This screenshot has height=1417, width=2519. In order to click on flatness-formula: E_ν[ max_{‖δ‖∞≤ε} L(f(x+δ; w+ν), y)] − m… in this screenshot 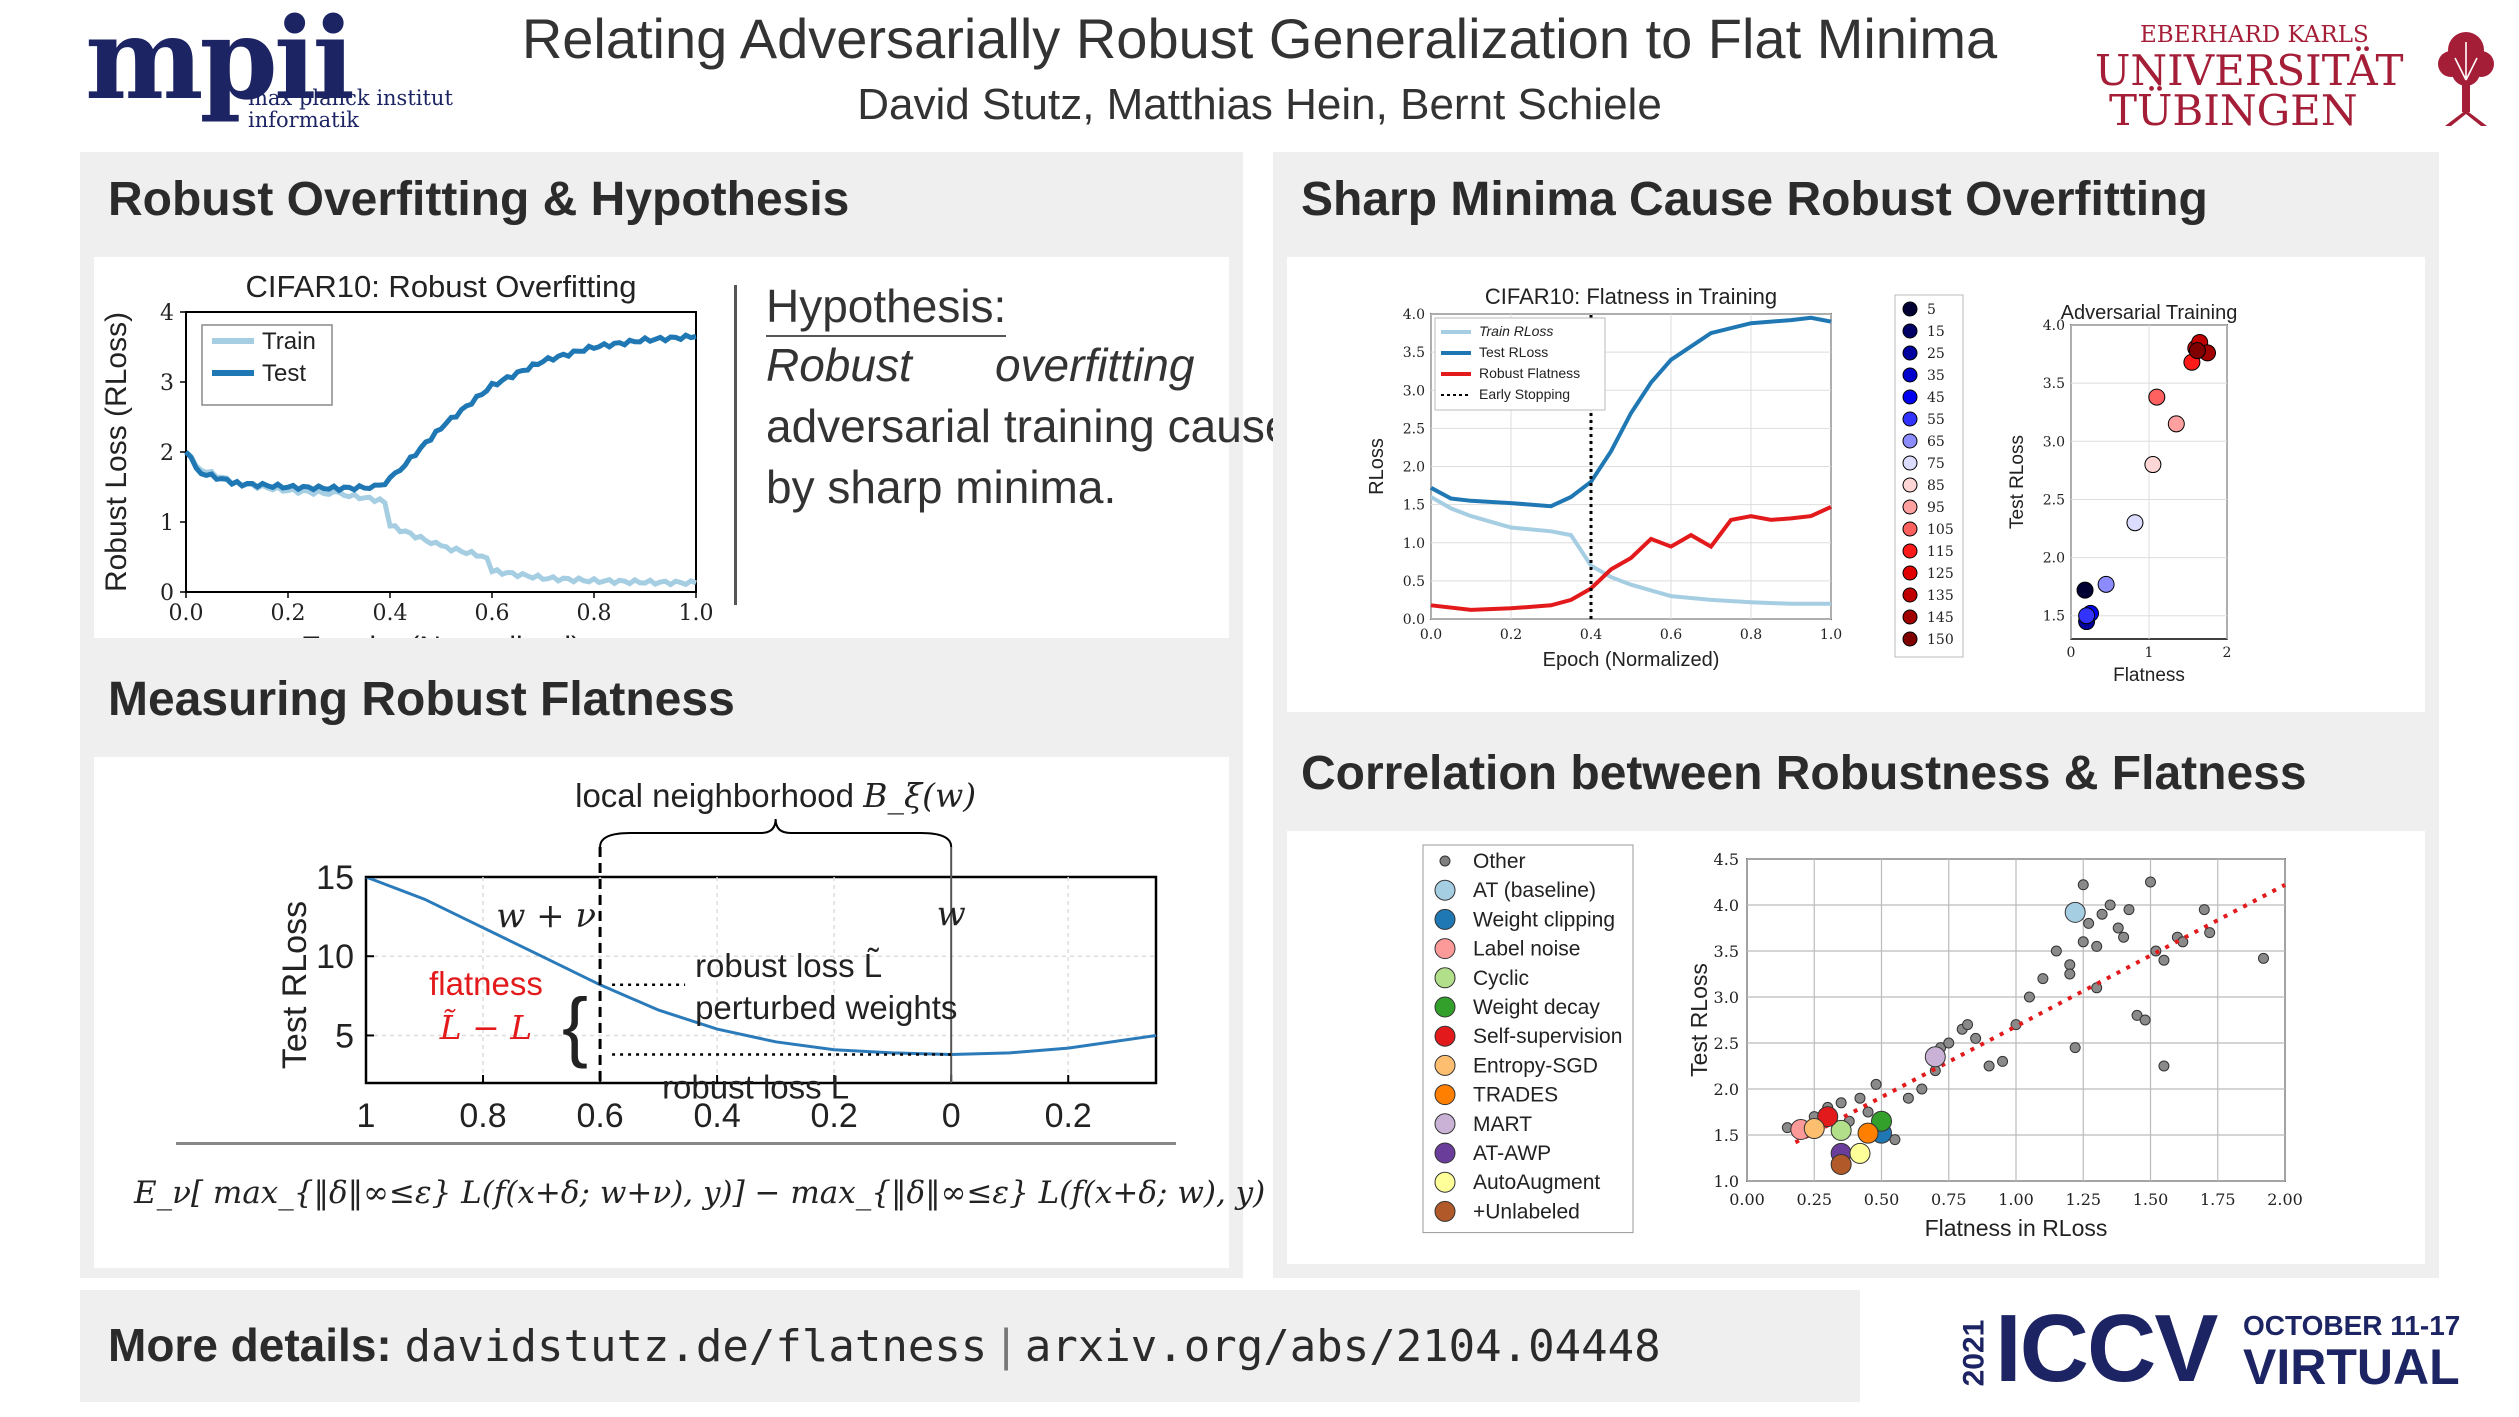, I will do `click(700, 1193)`.